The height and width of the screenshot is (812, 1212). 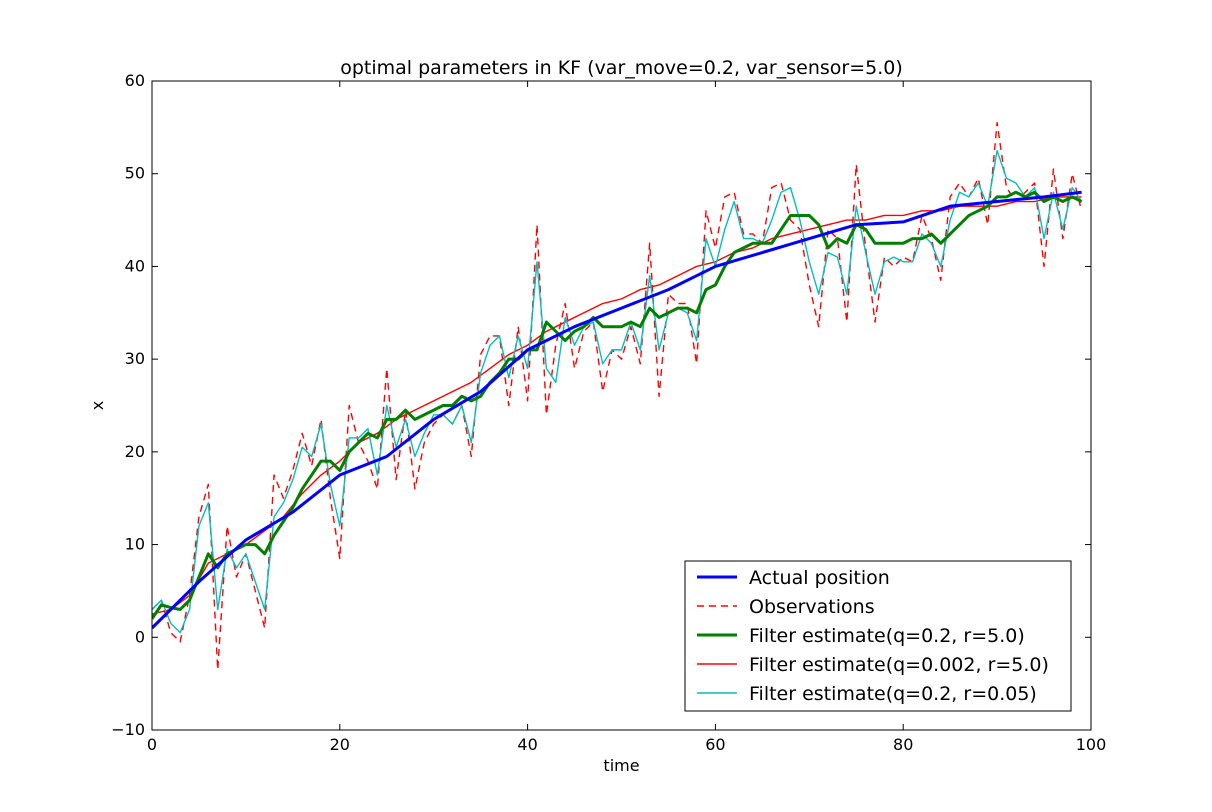 What do you see at coordinates (812, 607) in the screenshot?
I see `legend-label: Observations` at bounding box center [812, 607].